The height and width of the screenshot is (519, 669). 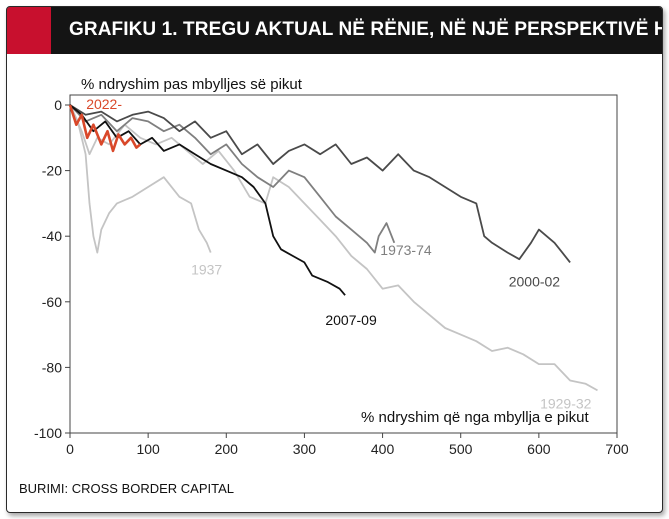 I want to click on series-label: 1937, so click(x=206, y=270).